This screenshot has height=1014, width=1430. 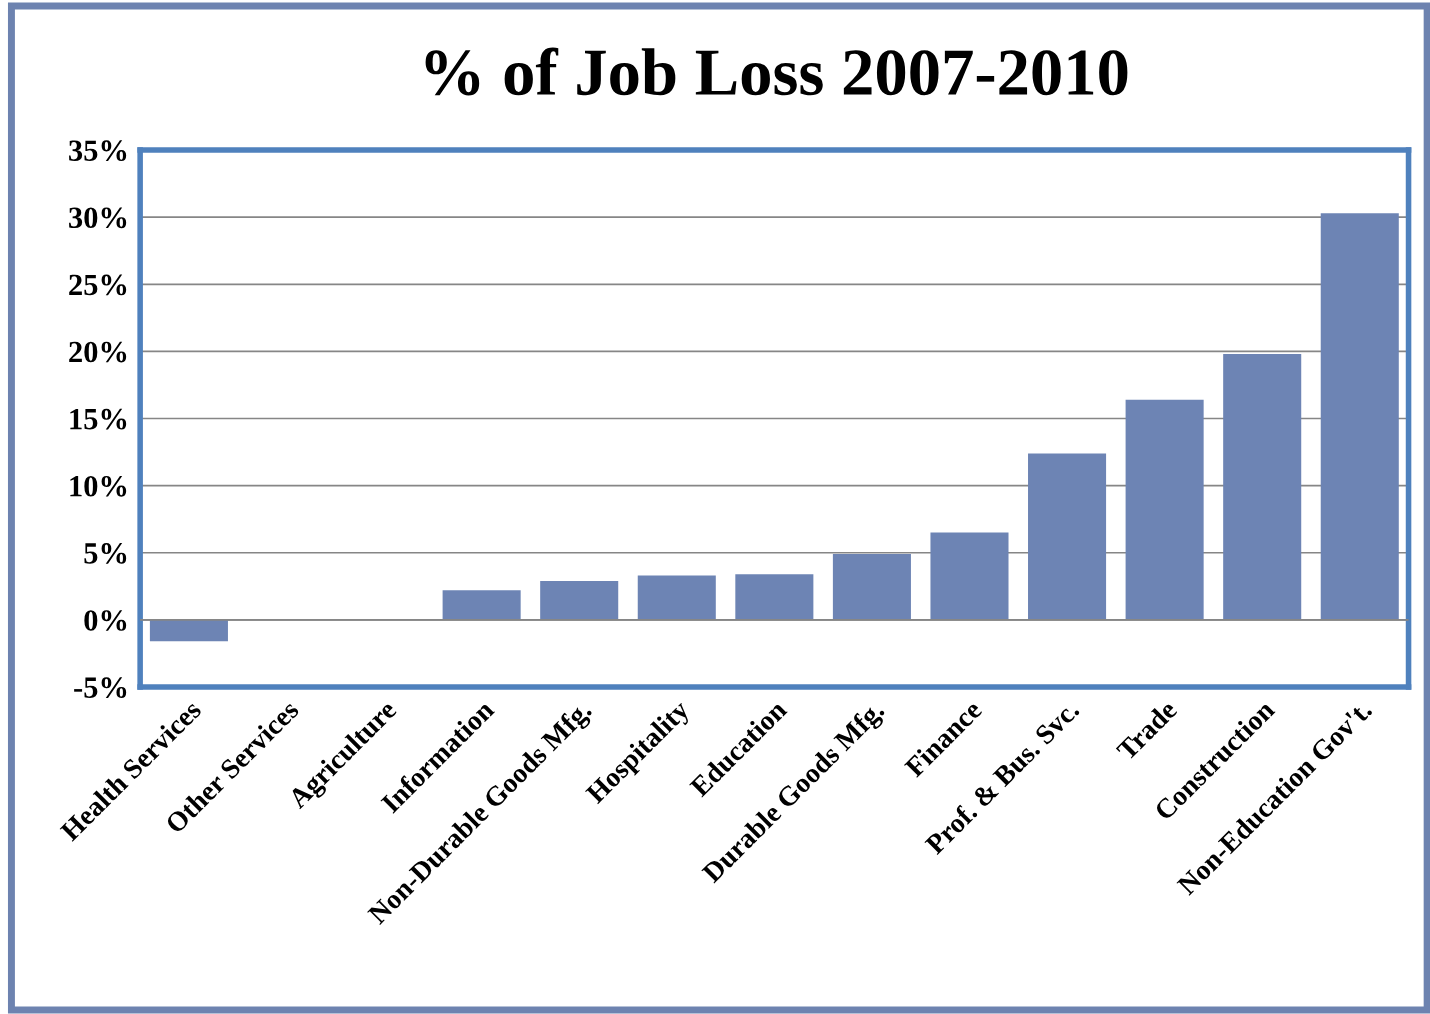 I want to click on chart-title: % of Job Loss 2007-2010, so click(x=776, y=71).